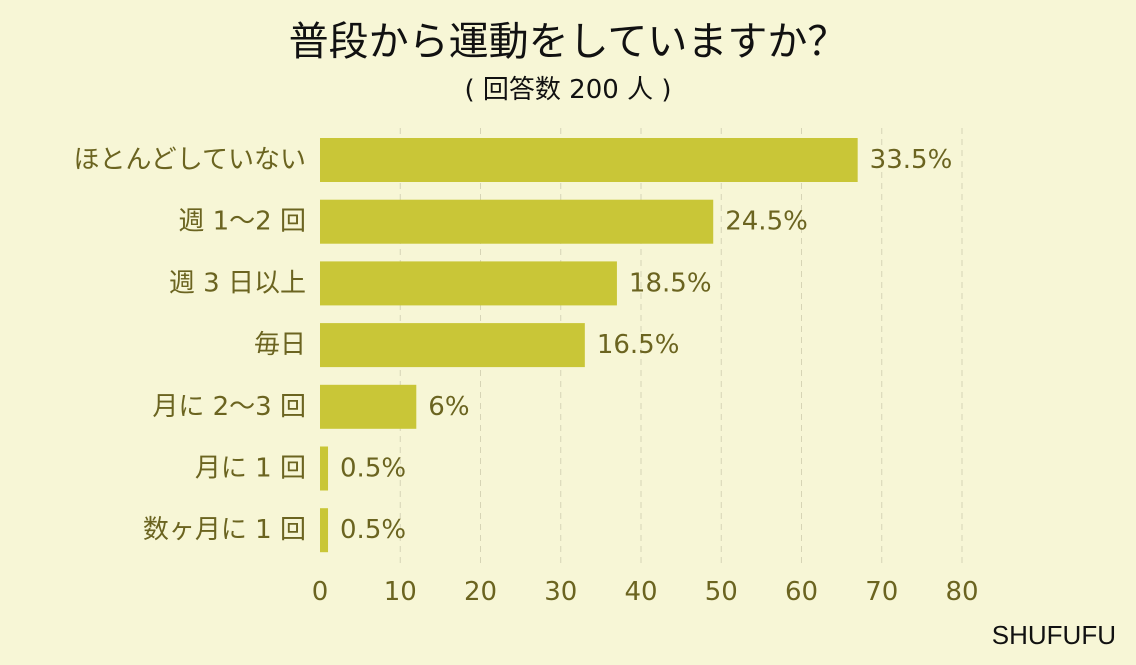 This screenshot has width=1136, height=665. What do you see at coordinates (190, 160) in the screenshot?
I see `category-label: ほとんどしていない` at bounding box center [190, 160].